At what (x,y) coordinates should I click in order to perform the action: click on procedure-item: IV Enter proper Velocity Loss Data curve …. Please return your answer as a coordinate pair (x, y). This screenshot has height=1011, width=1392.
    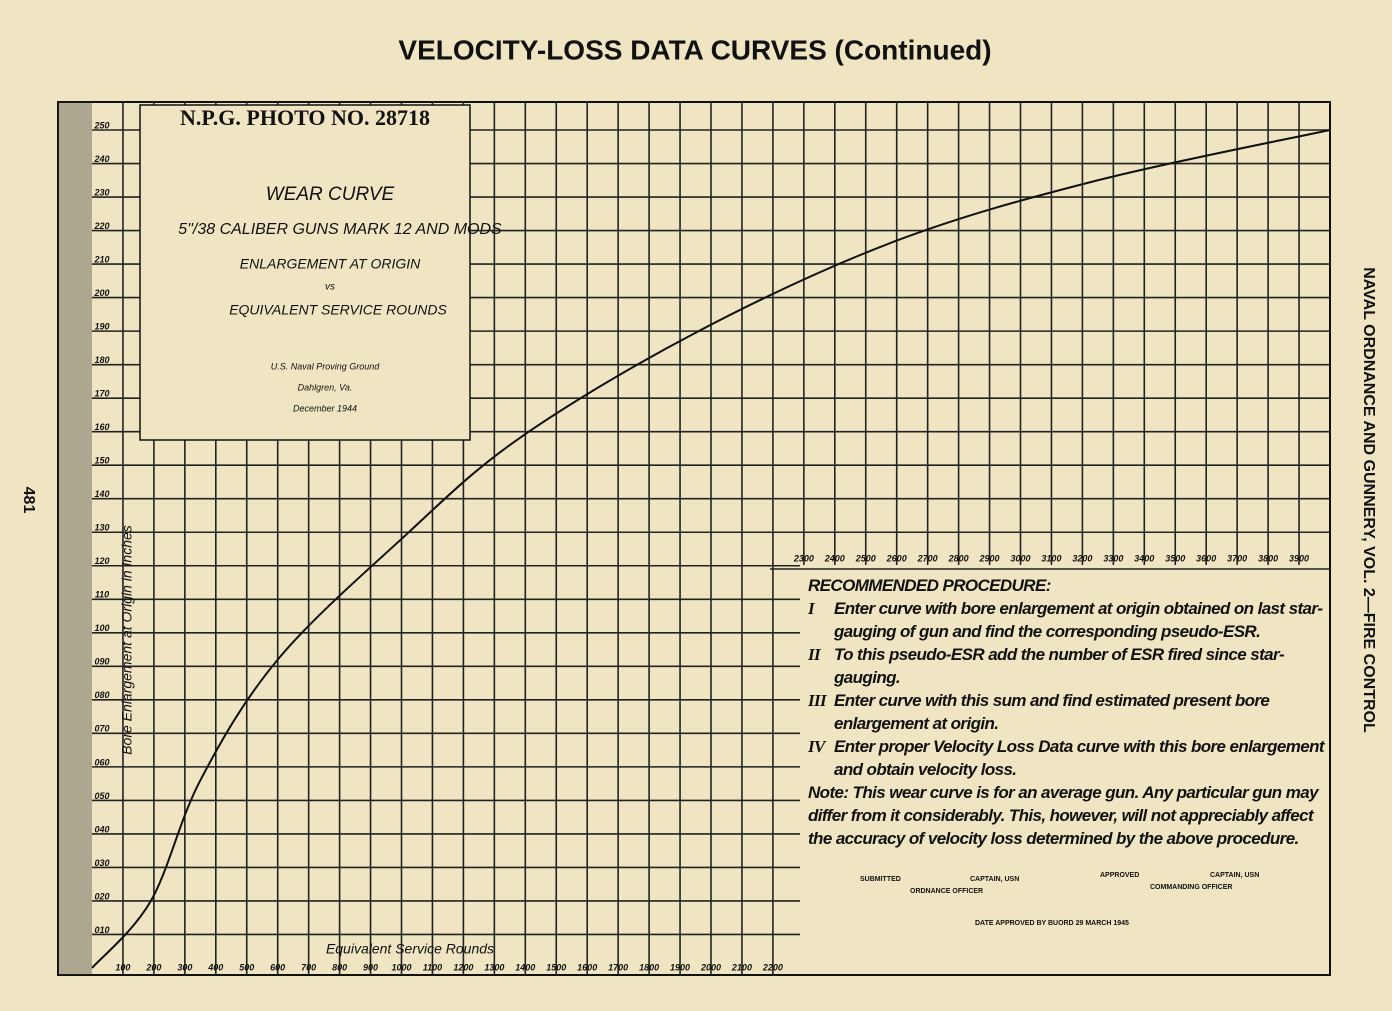
    Looking at the image, I should click on (1070, 758).